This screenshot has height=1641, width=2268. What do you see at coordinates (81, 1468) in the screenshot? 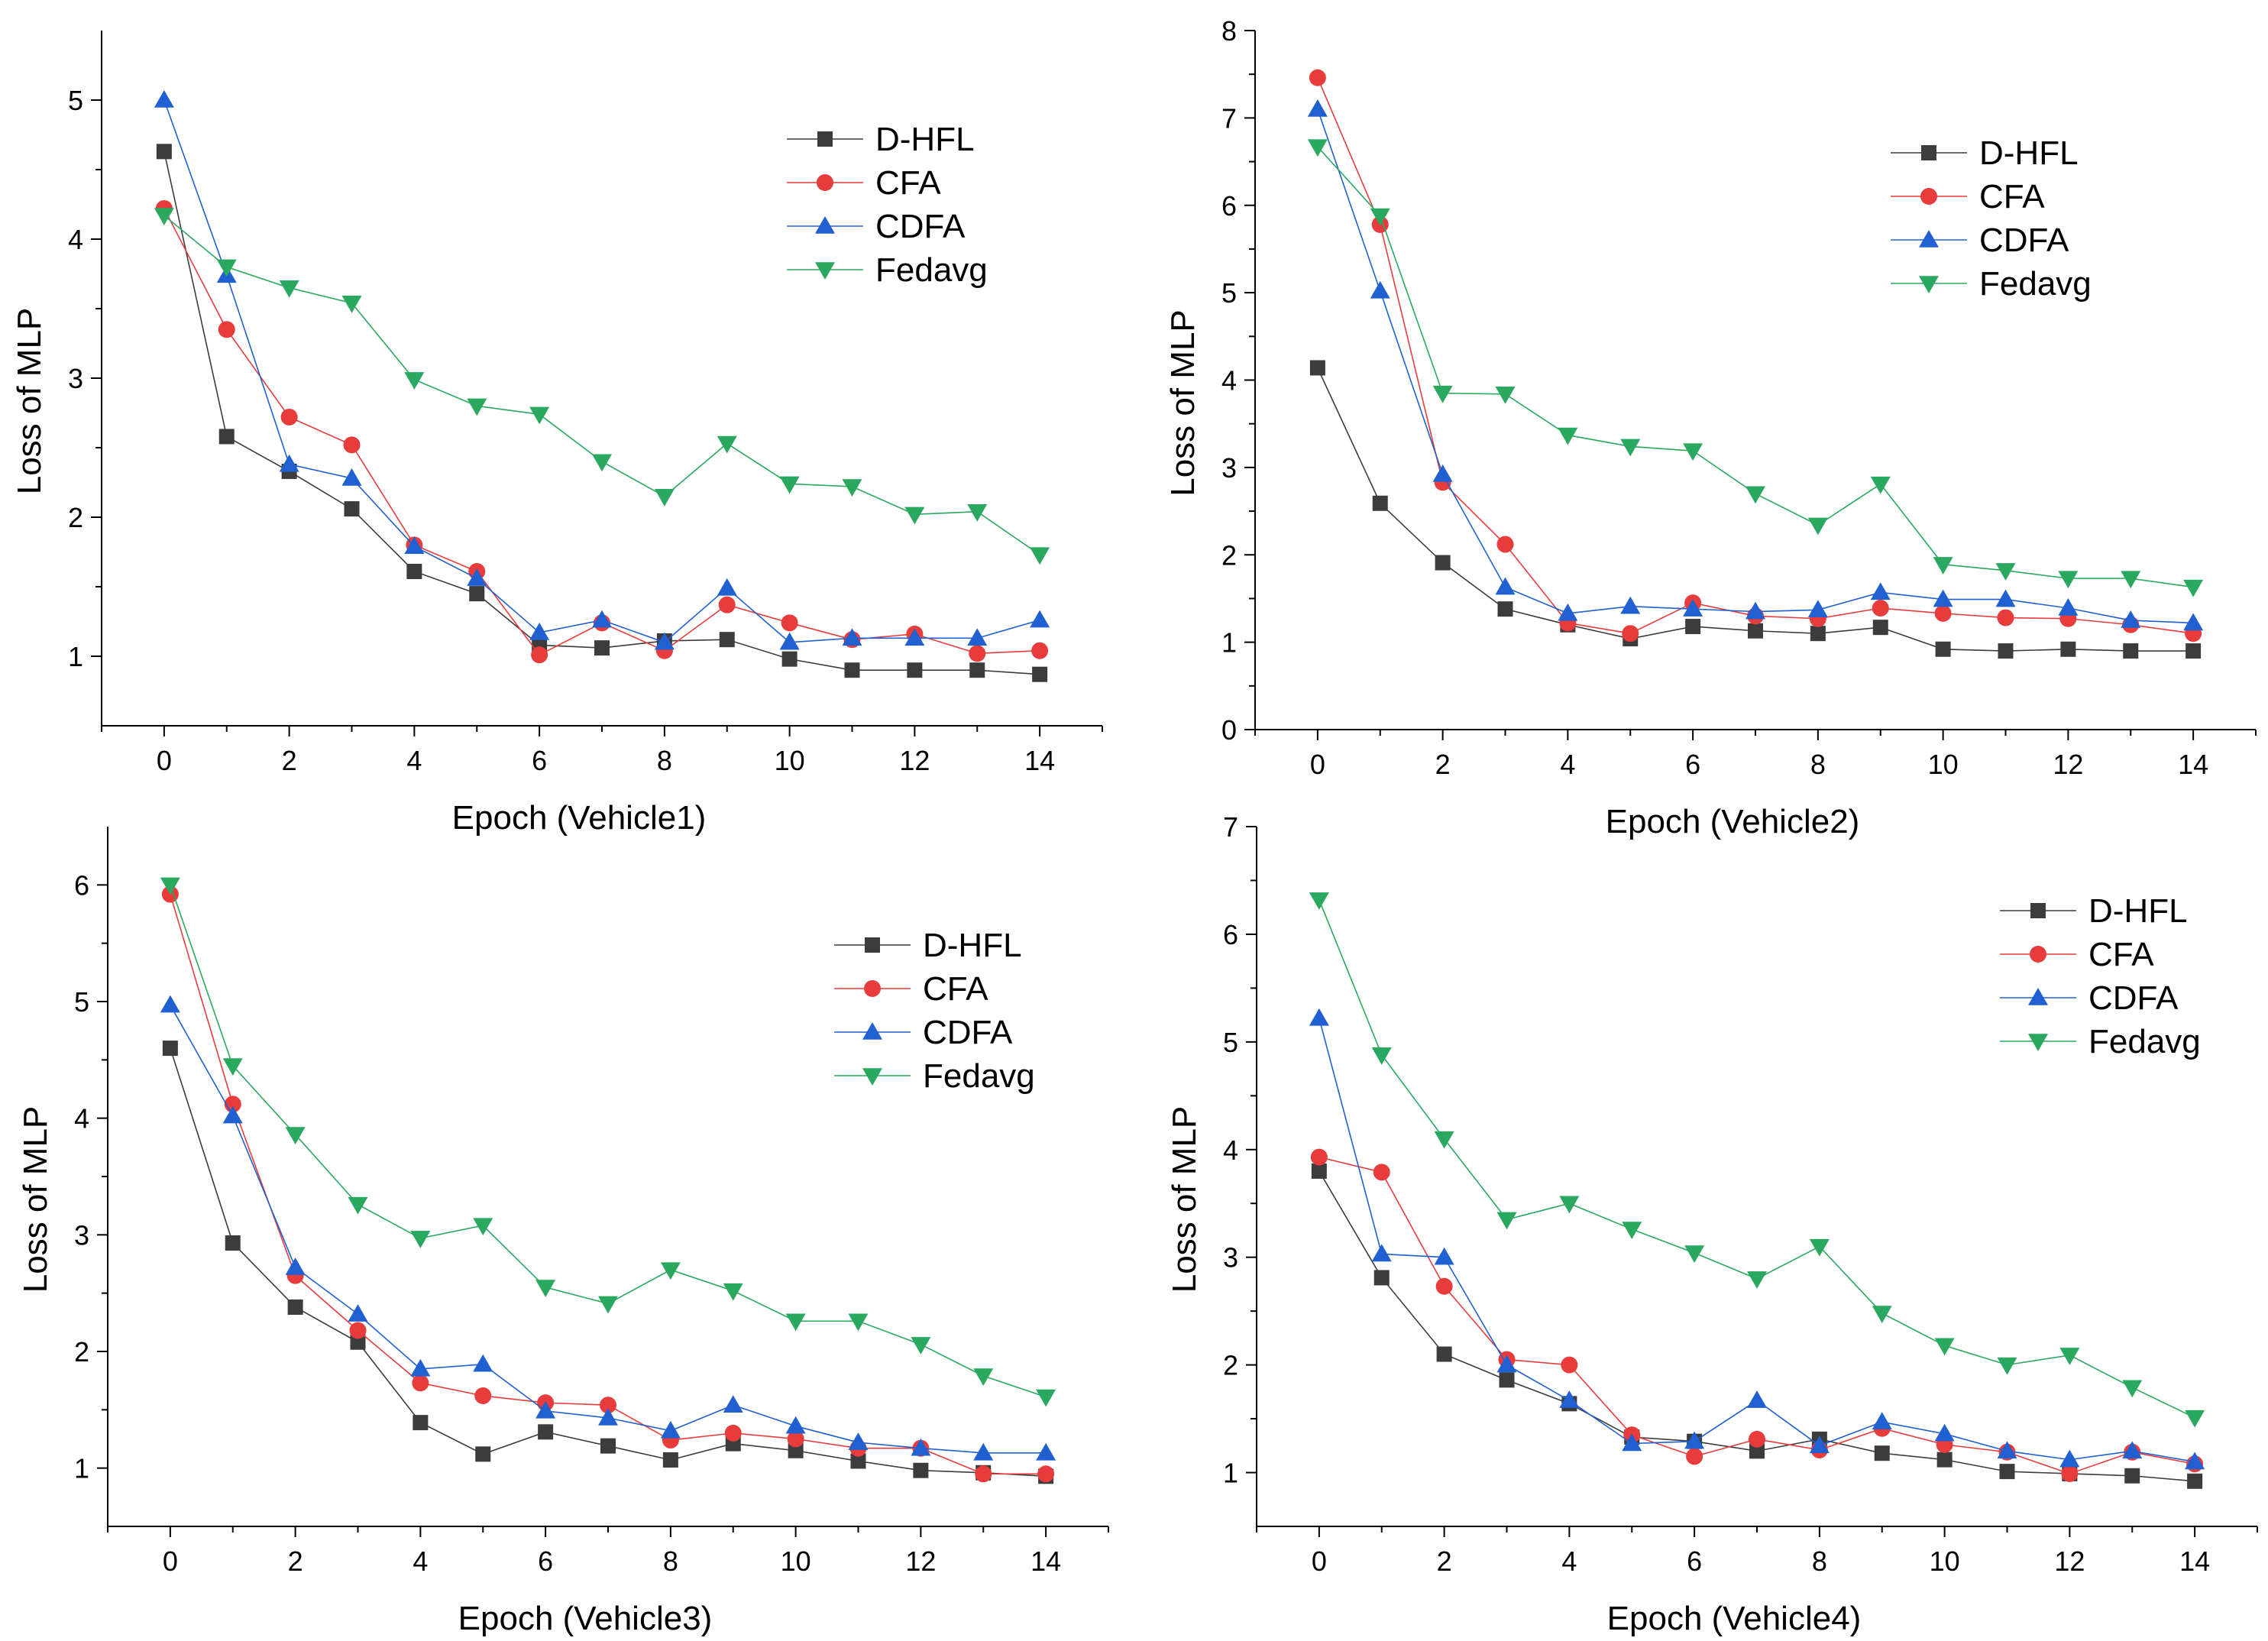
I see `y-tick-label: 1` at bounding box center [81, 1468].